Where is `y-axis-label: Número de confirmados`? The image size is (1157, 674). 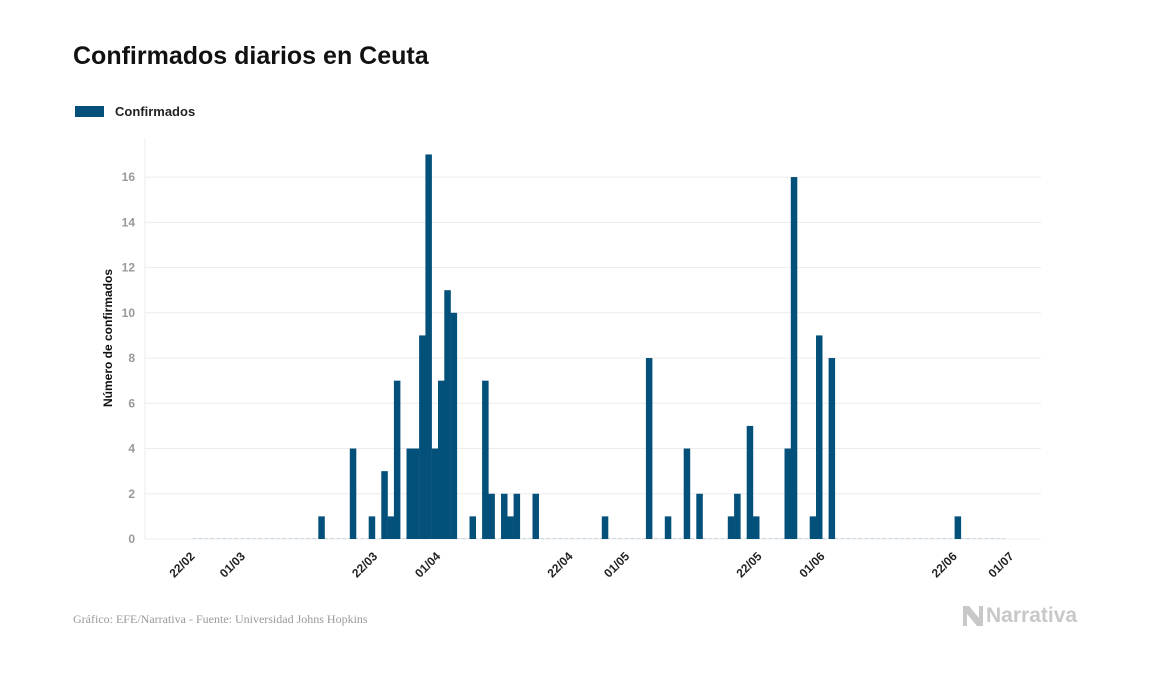
y-axis-label: Número de confirmados is located at coordinates (108, 338).